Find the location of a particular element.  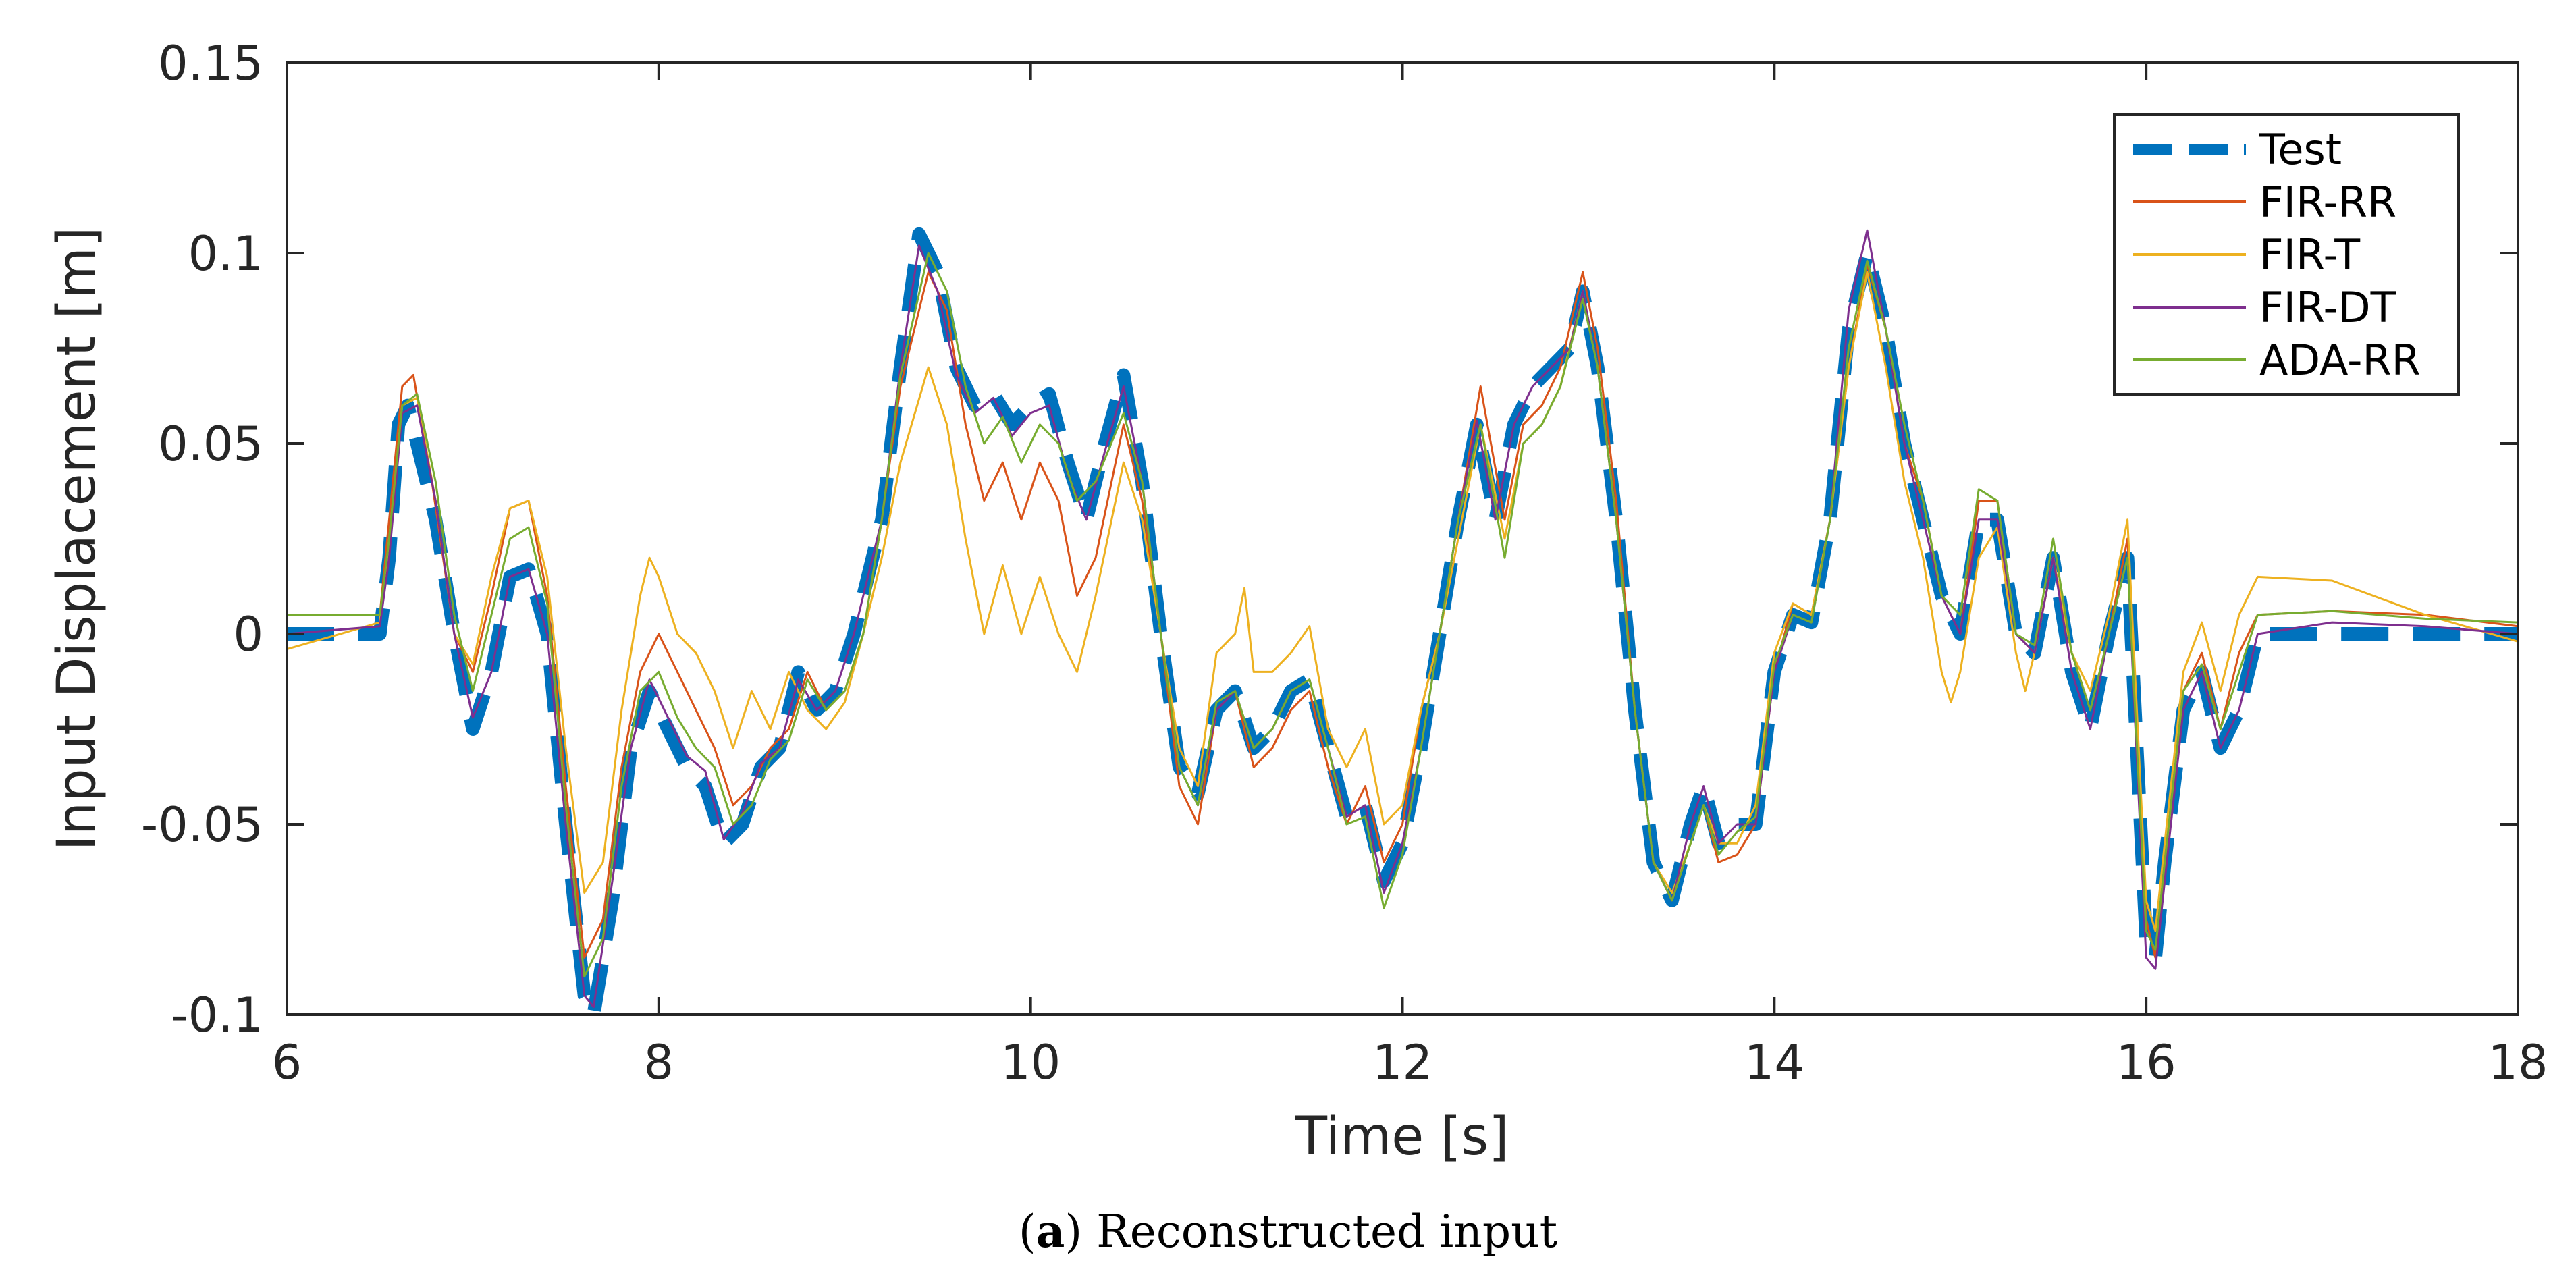

x-tick-label: 12 is located at coordinates (1402, 1062).